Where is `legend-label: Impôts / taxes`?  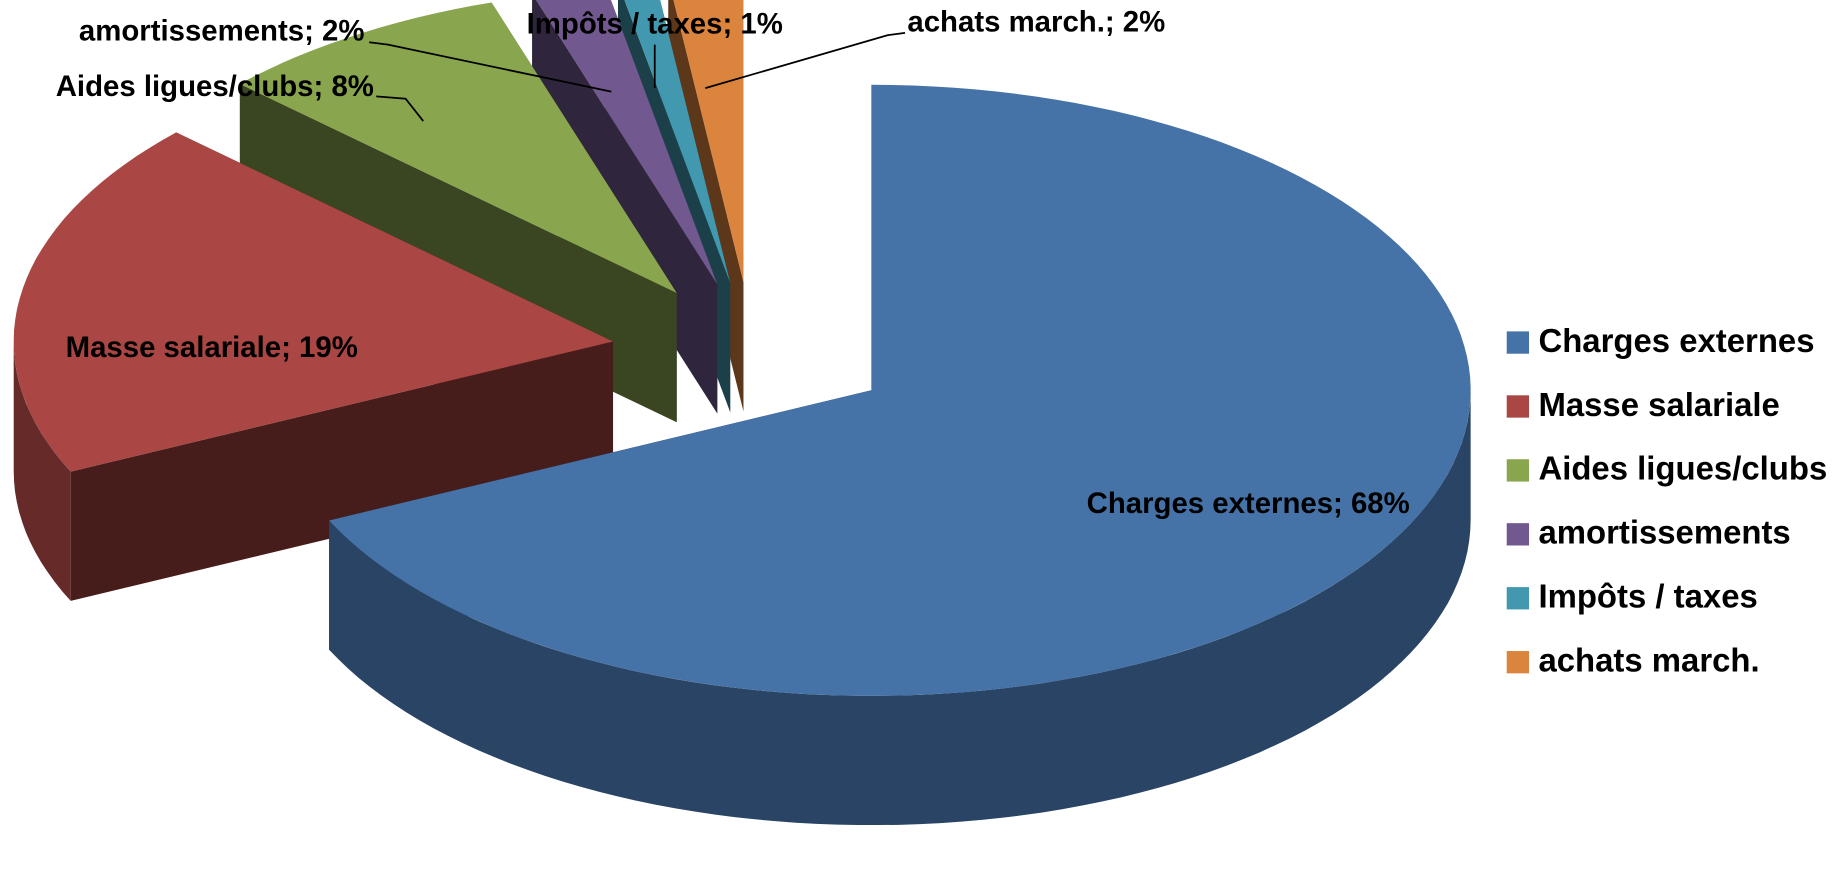
legend-label: Impôts / taxes is located at coordinates (1647, 596).